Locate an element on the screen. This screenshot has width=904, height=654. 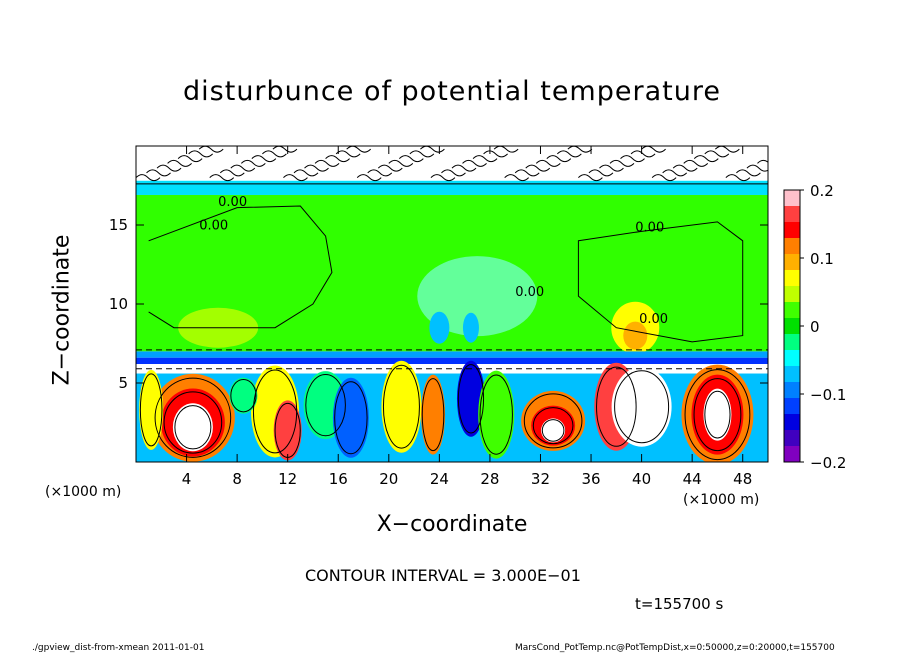
contour-labels: 0.00 0.00 0.00 0.00 0.00 is located at coordinates (433, 261).